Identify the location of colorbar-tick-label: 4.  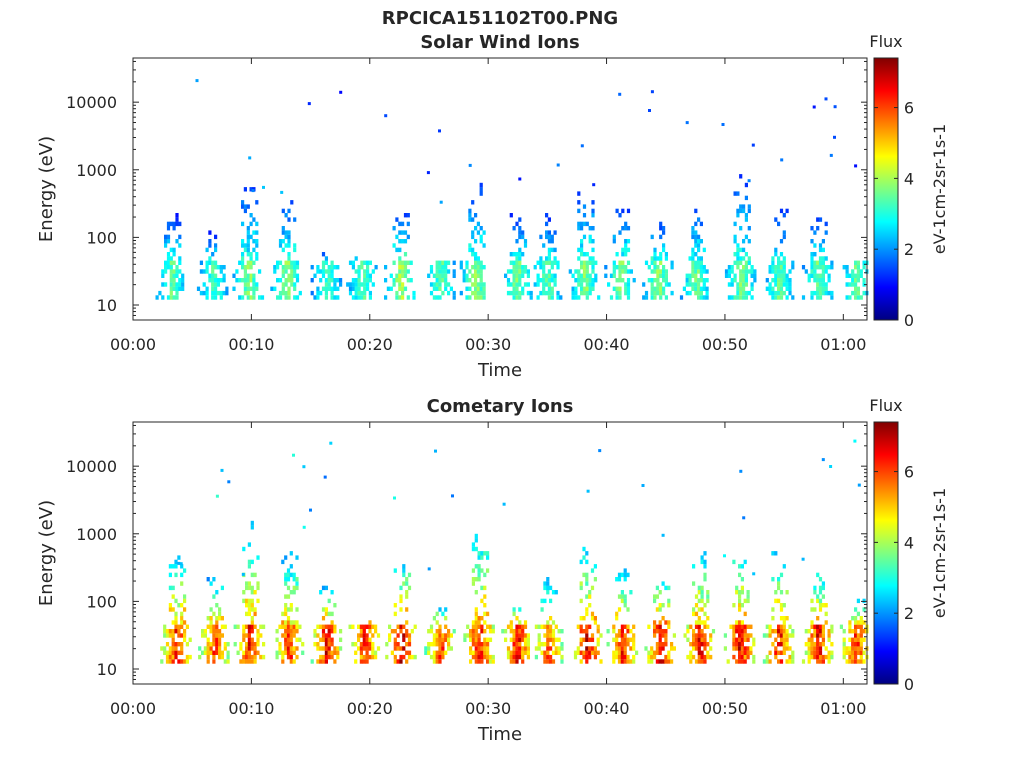
(909, 542).